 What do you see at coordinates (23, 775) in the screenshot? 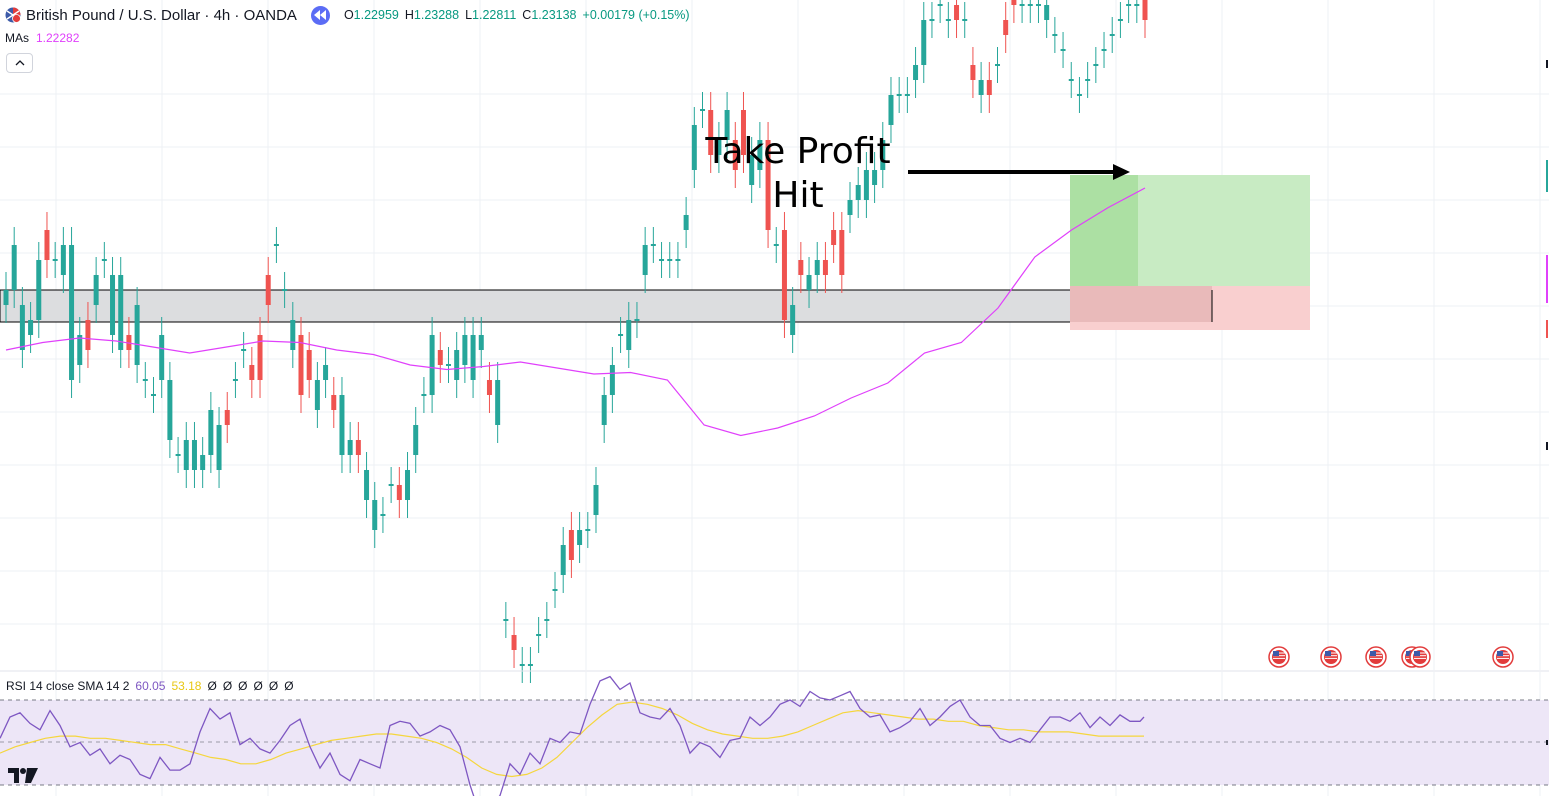
I see `tradingview-logo` at bounding box center [23, 775].